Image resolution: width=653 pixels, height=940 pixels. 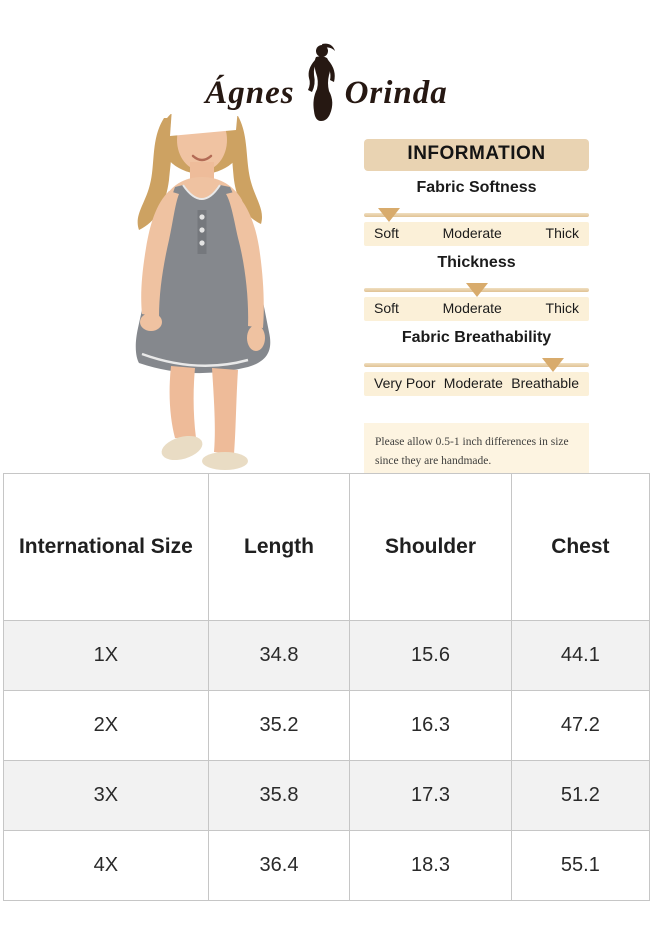 What do you see at coordinates (430, 795) in the screenshot?
I see `cell-shoulder: 17.3` at bounding box center [430, 795].